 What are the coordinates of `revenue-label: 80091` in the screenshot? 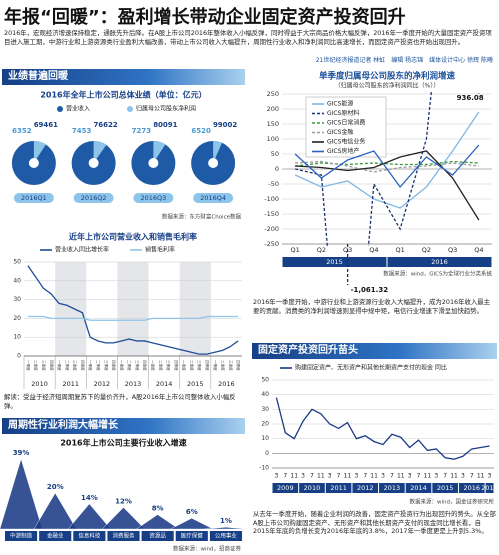 It's located at (165, 125).